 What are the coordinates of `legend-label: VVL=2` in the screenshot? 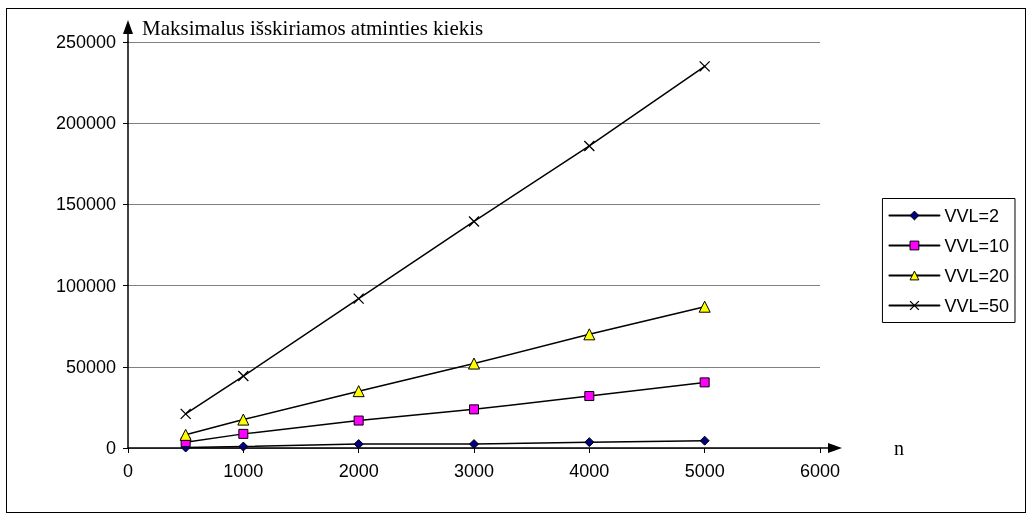 It's located at (971, 215).